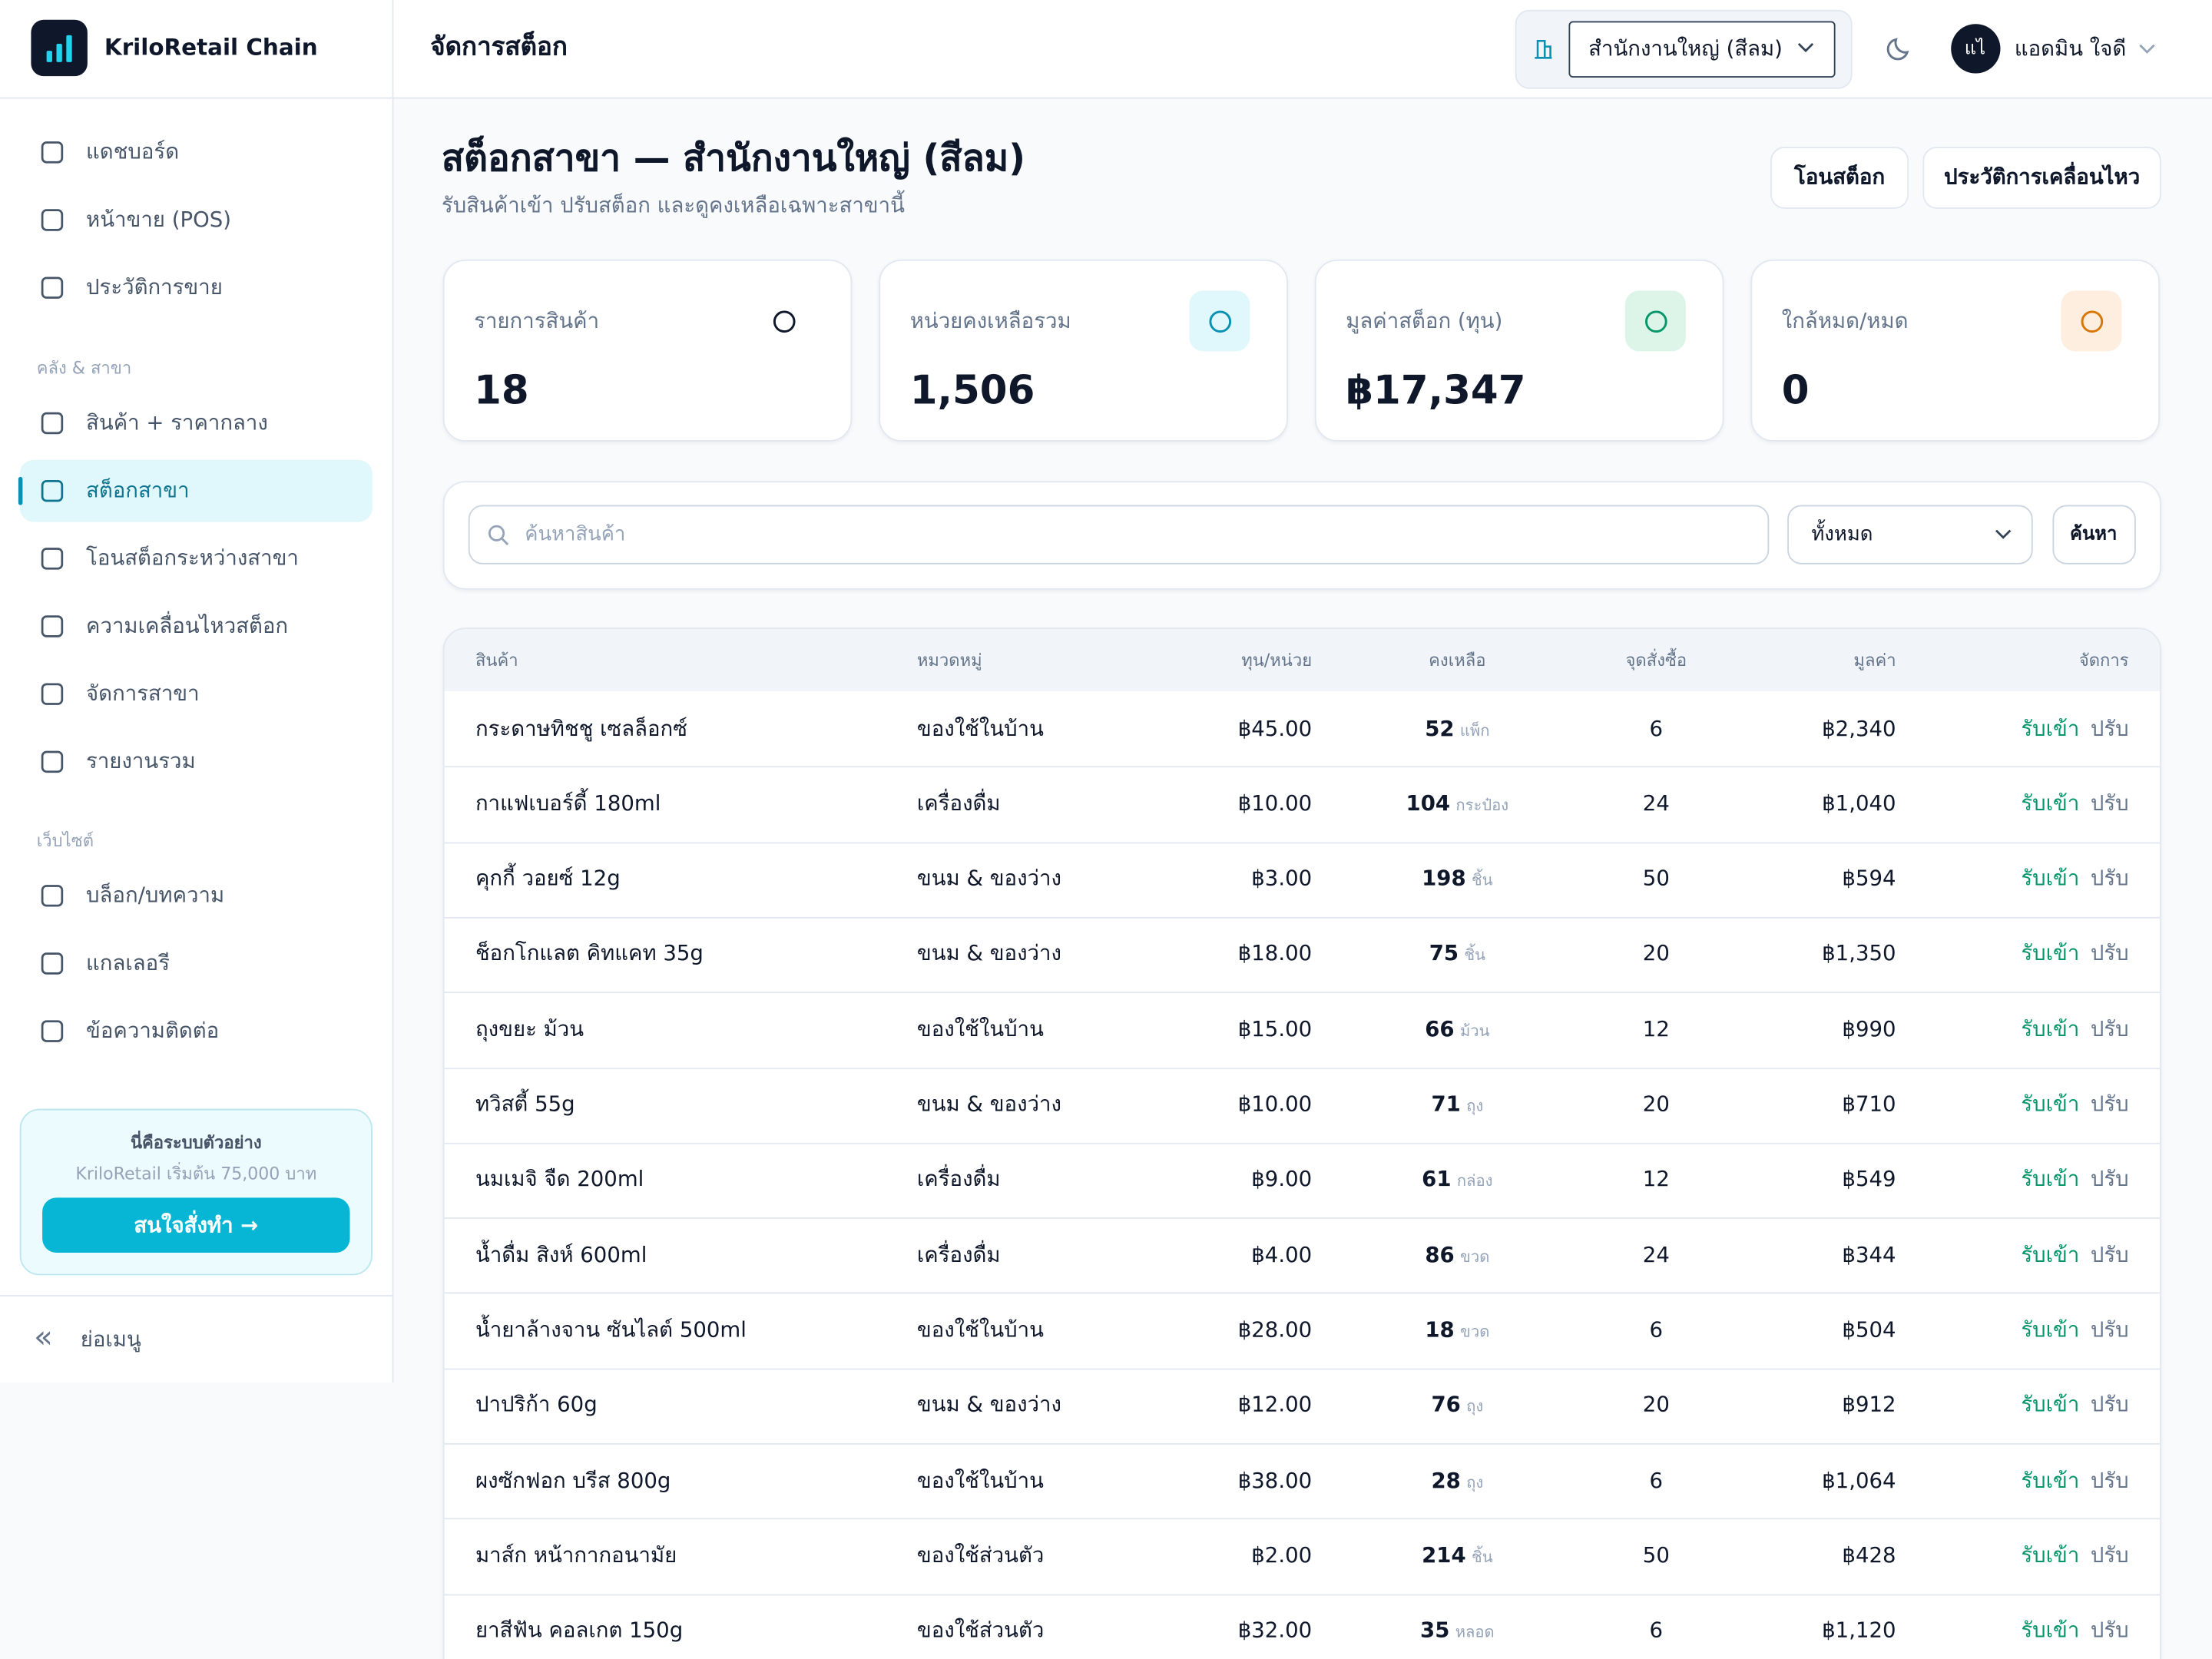 The width and height of the screenshot is (2212, 1659). Describe the element at coordinates (1275, 1631) in the screenshot. I see `cost: ฿32.00` at that location.